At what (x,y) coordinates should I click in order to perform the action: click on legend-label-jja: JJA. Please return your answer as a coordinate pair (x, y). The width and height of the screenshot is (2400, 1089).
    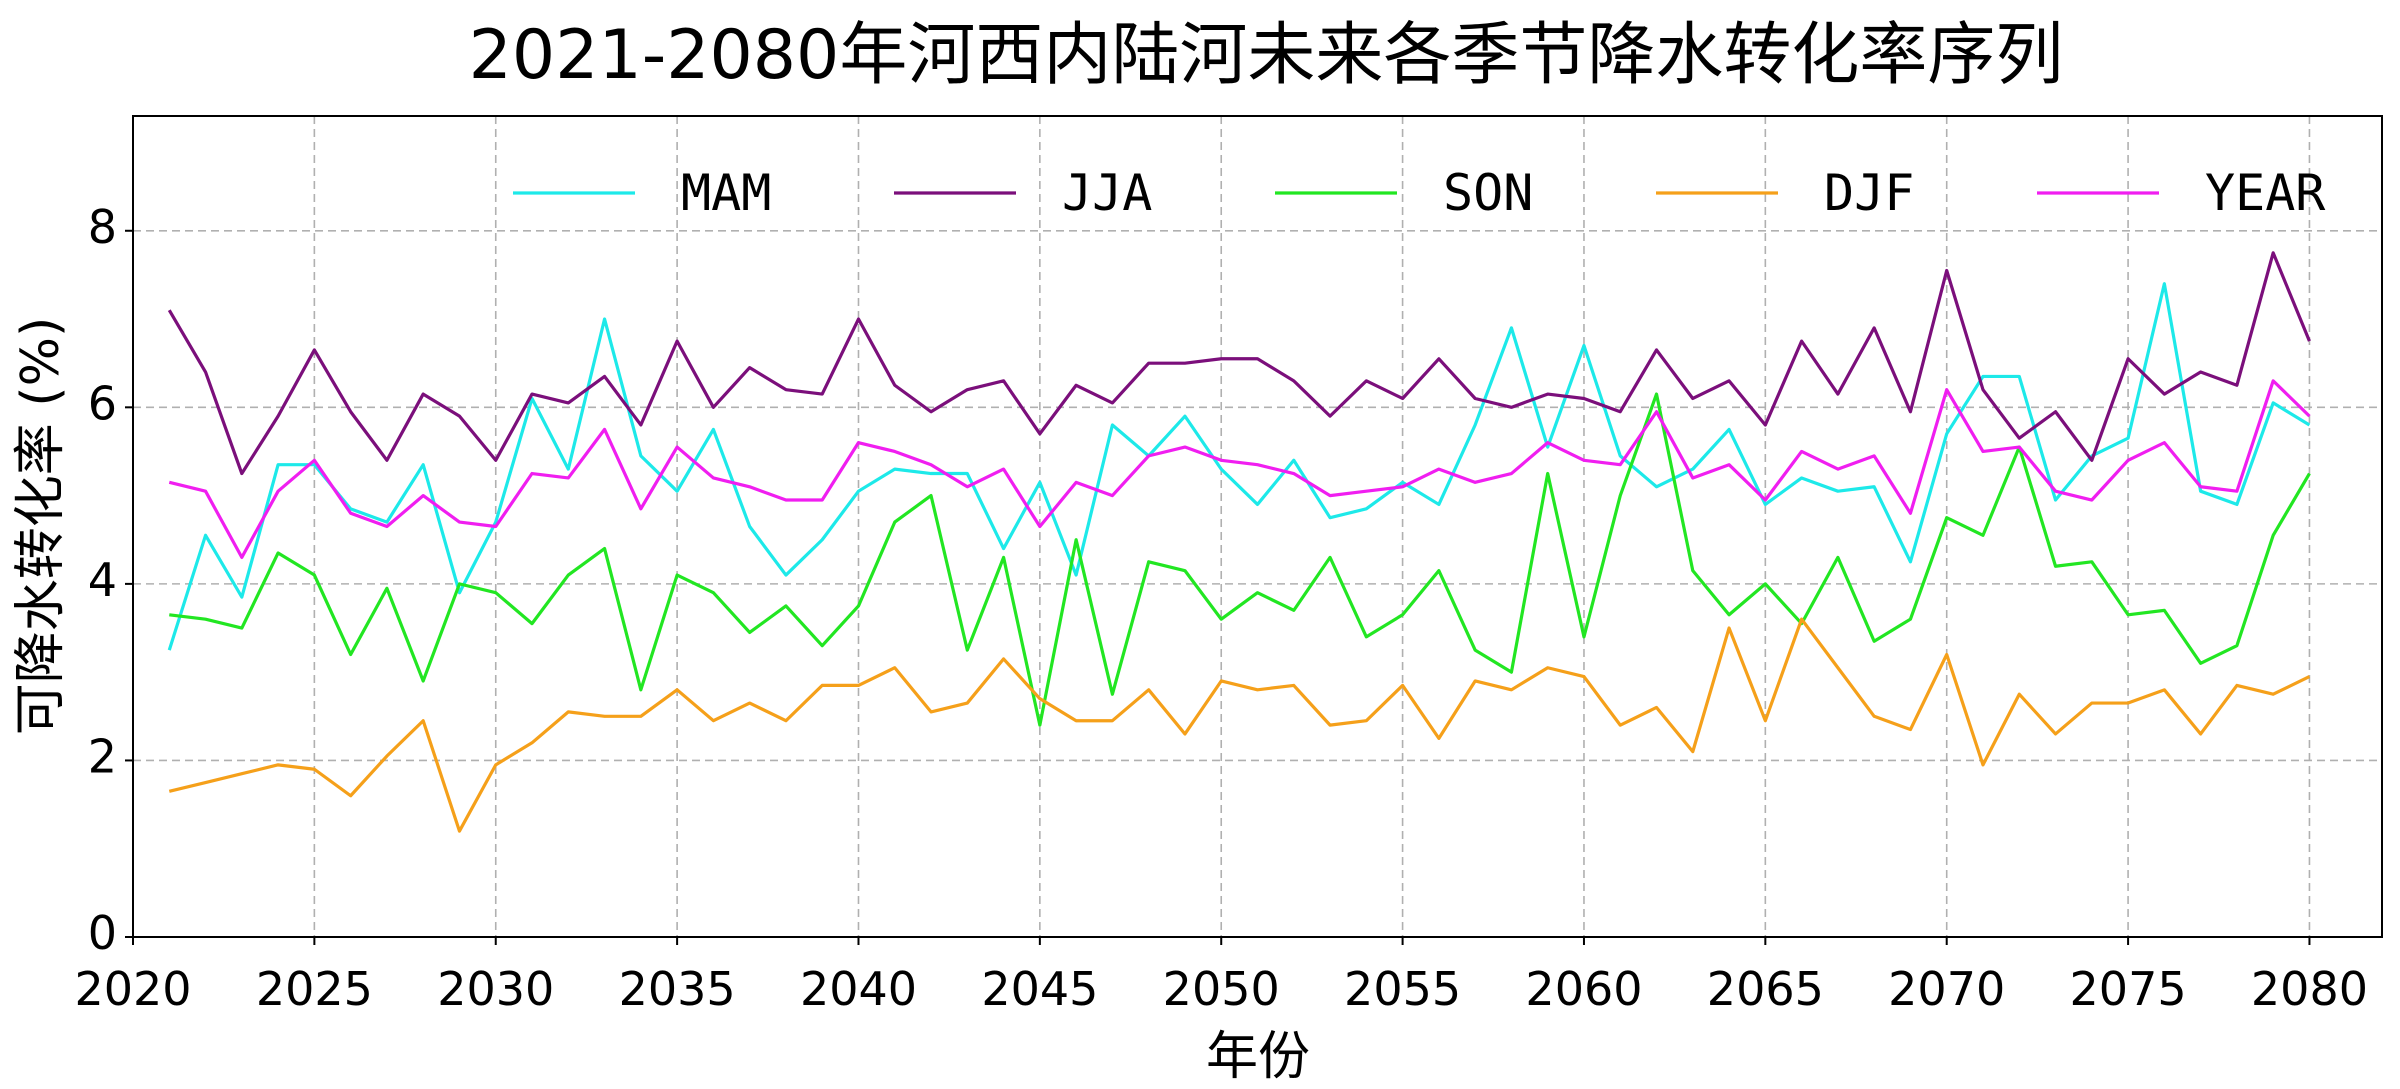
    Looking at the image, I should click on (1107, 193).